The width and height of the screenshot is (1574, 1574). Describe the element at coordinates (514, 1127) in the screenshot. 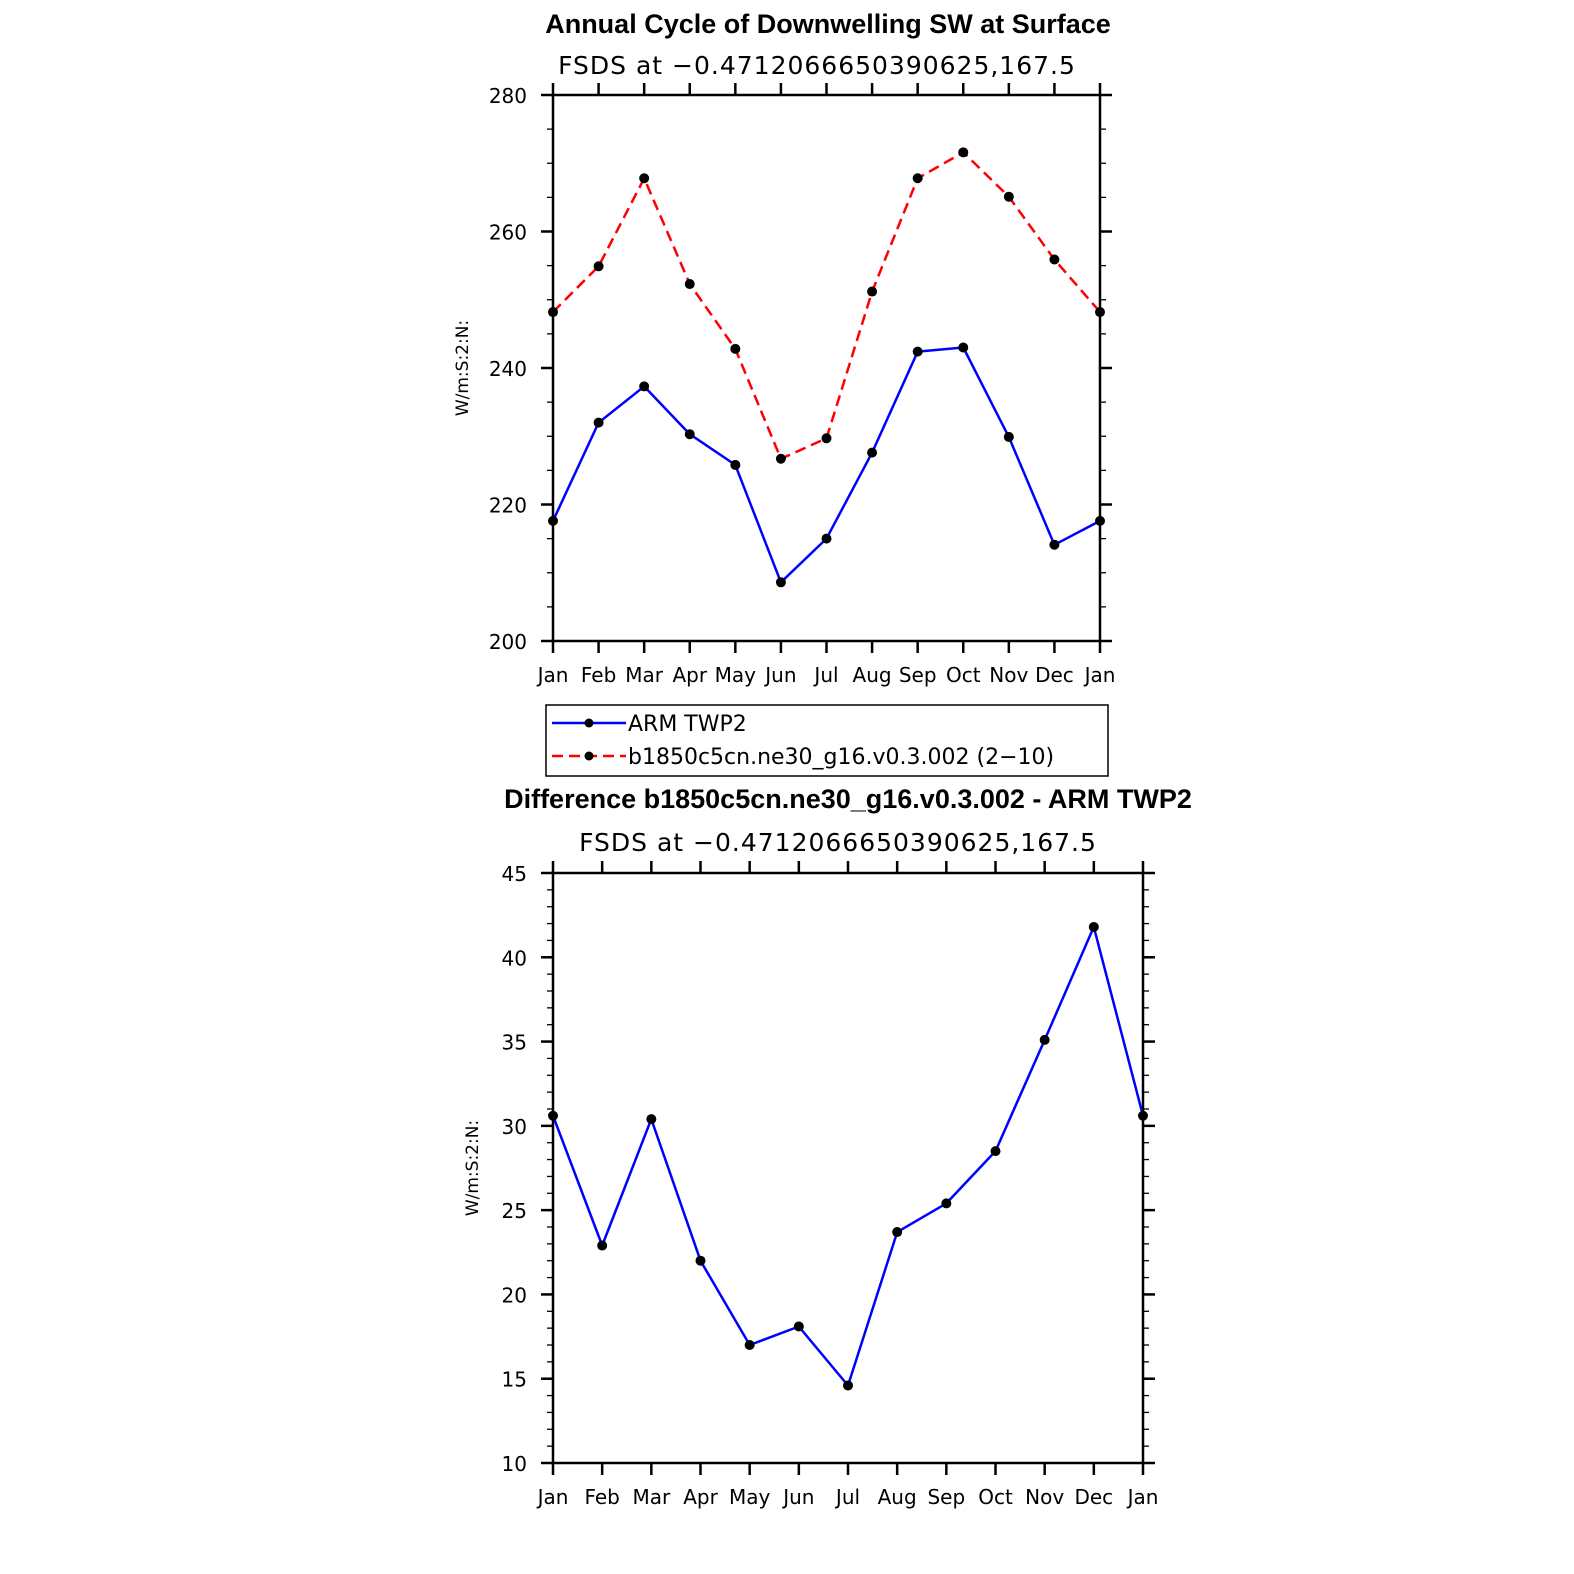

I see `y-tick-label: 30` at that location.